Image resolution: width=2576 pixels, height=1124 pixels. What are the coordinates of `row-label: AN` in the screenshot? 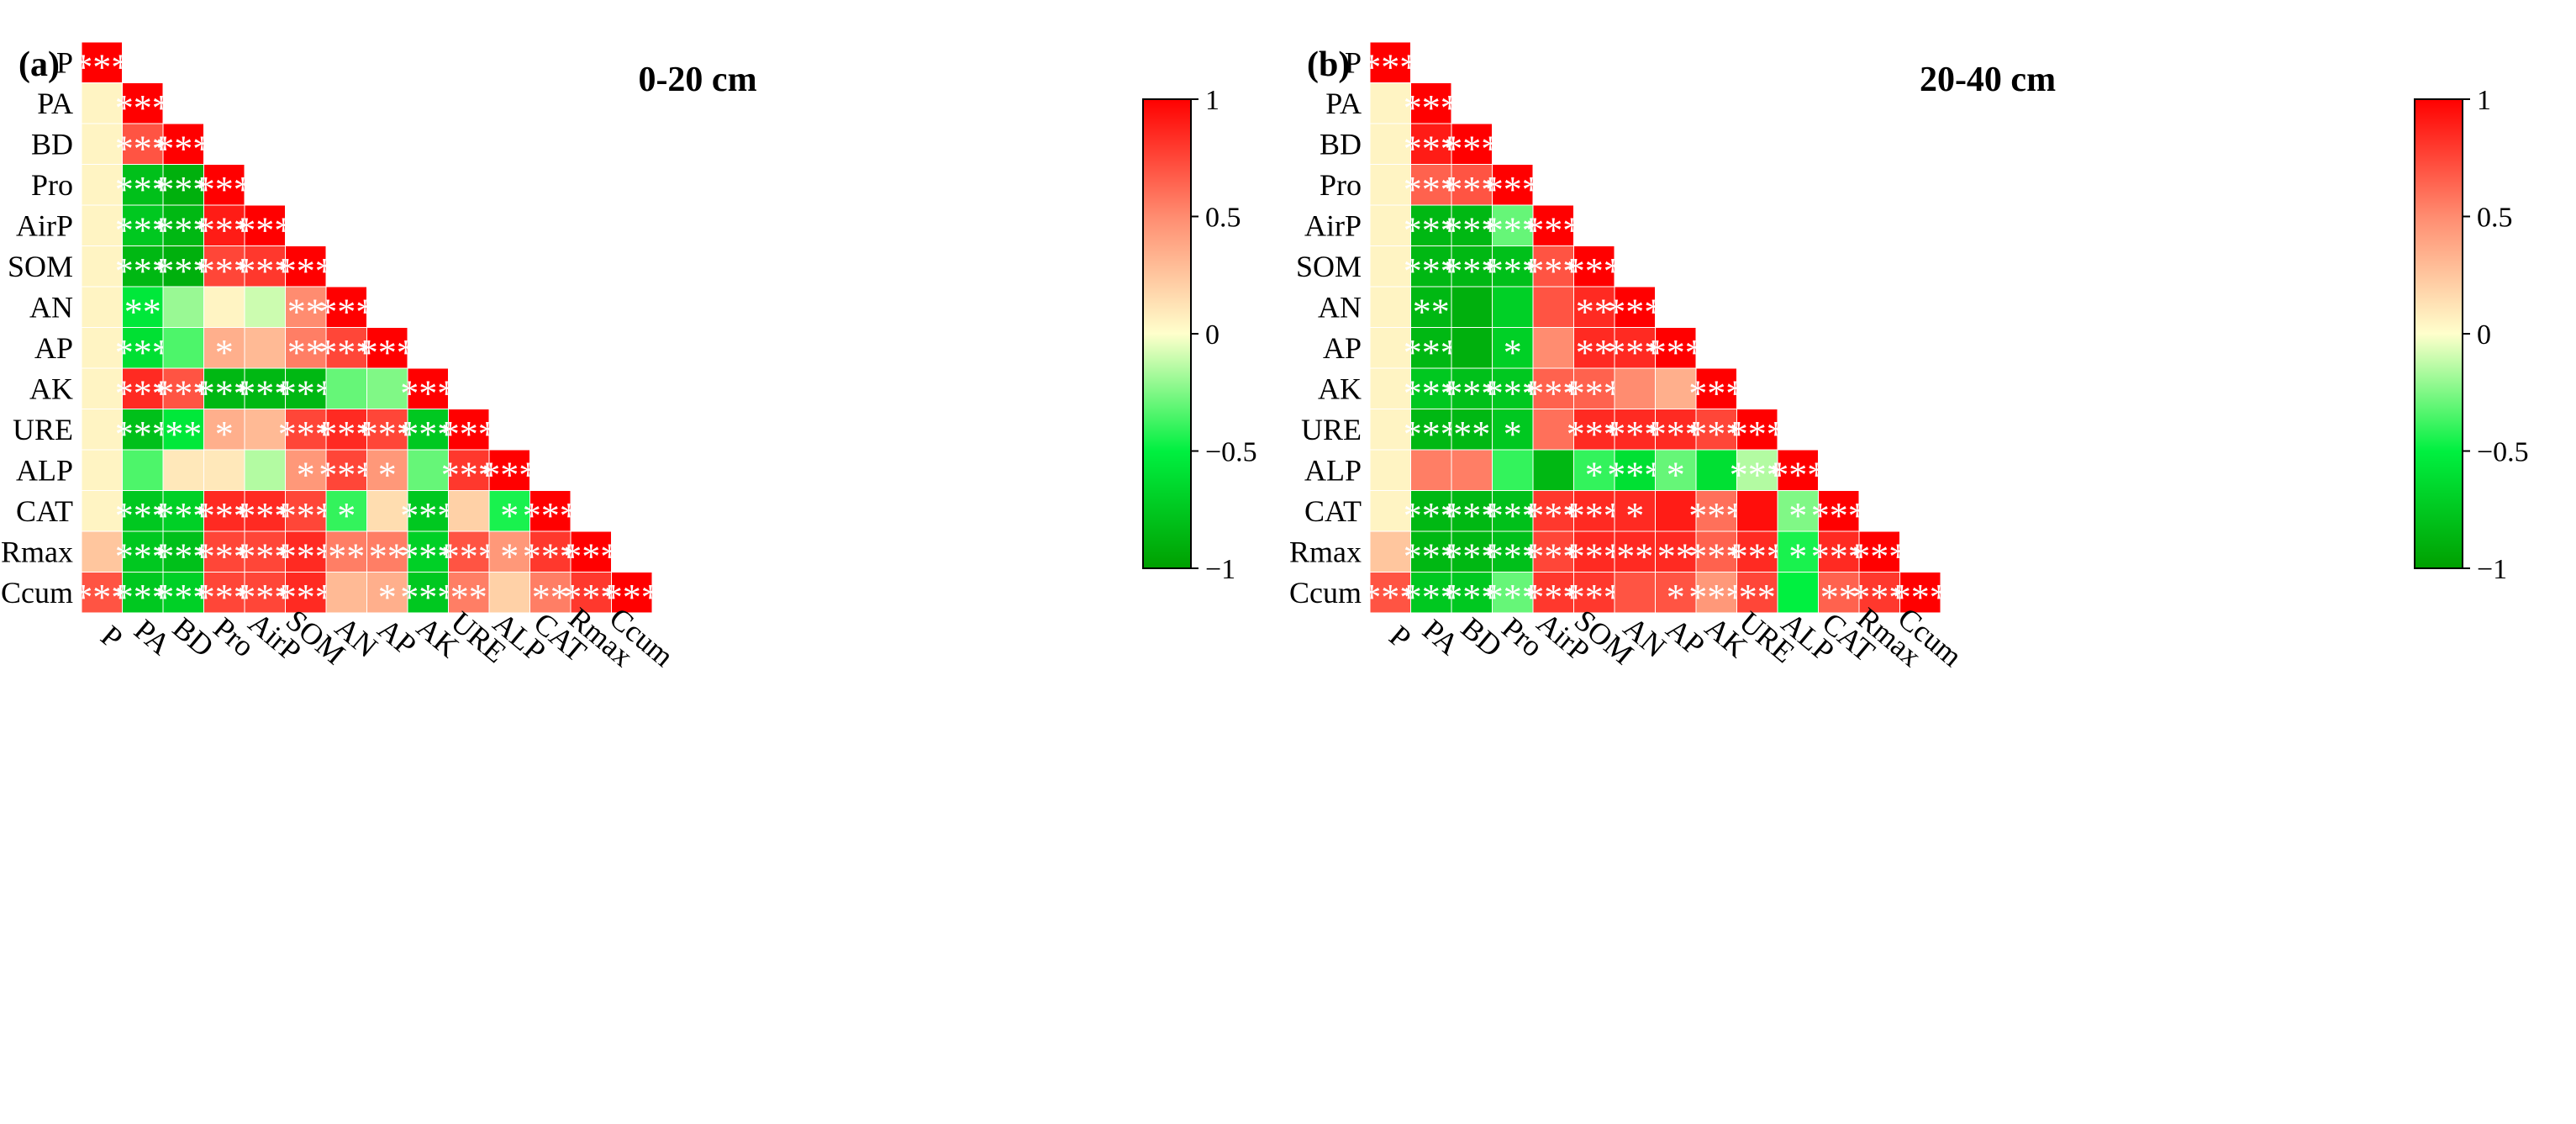 It's located at (1340, 307).